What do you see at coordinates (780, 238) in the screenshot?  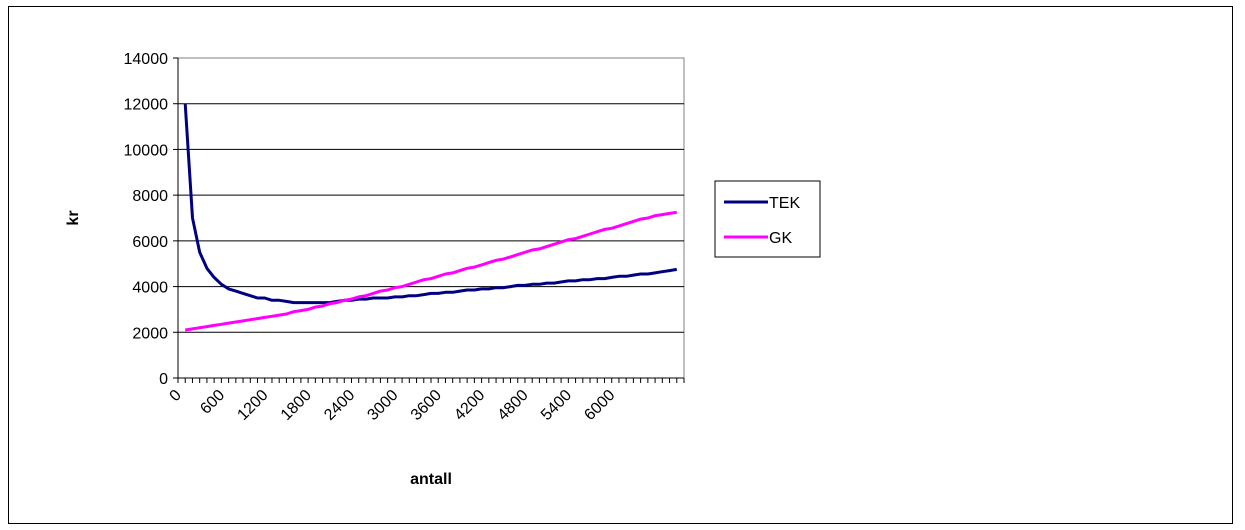 I see `legend-label-gk: GK` at bounding box center [780, 238].